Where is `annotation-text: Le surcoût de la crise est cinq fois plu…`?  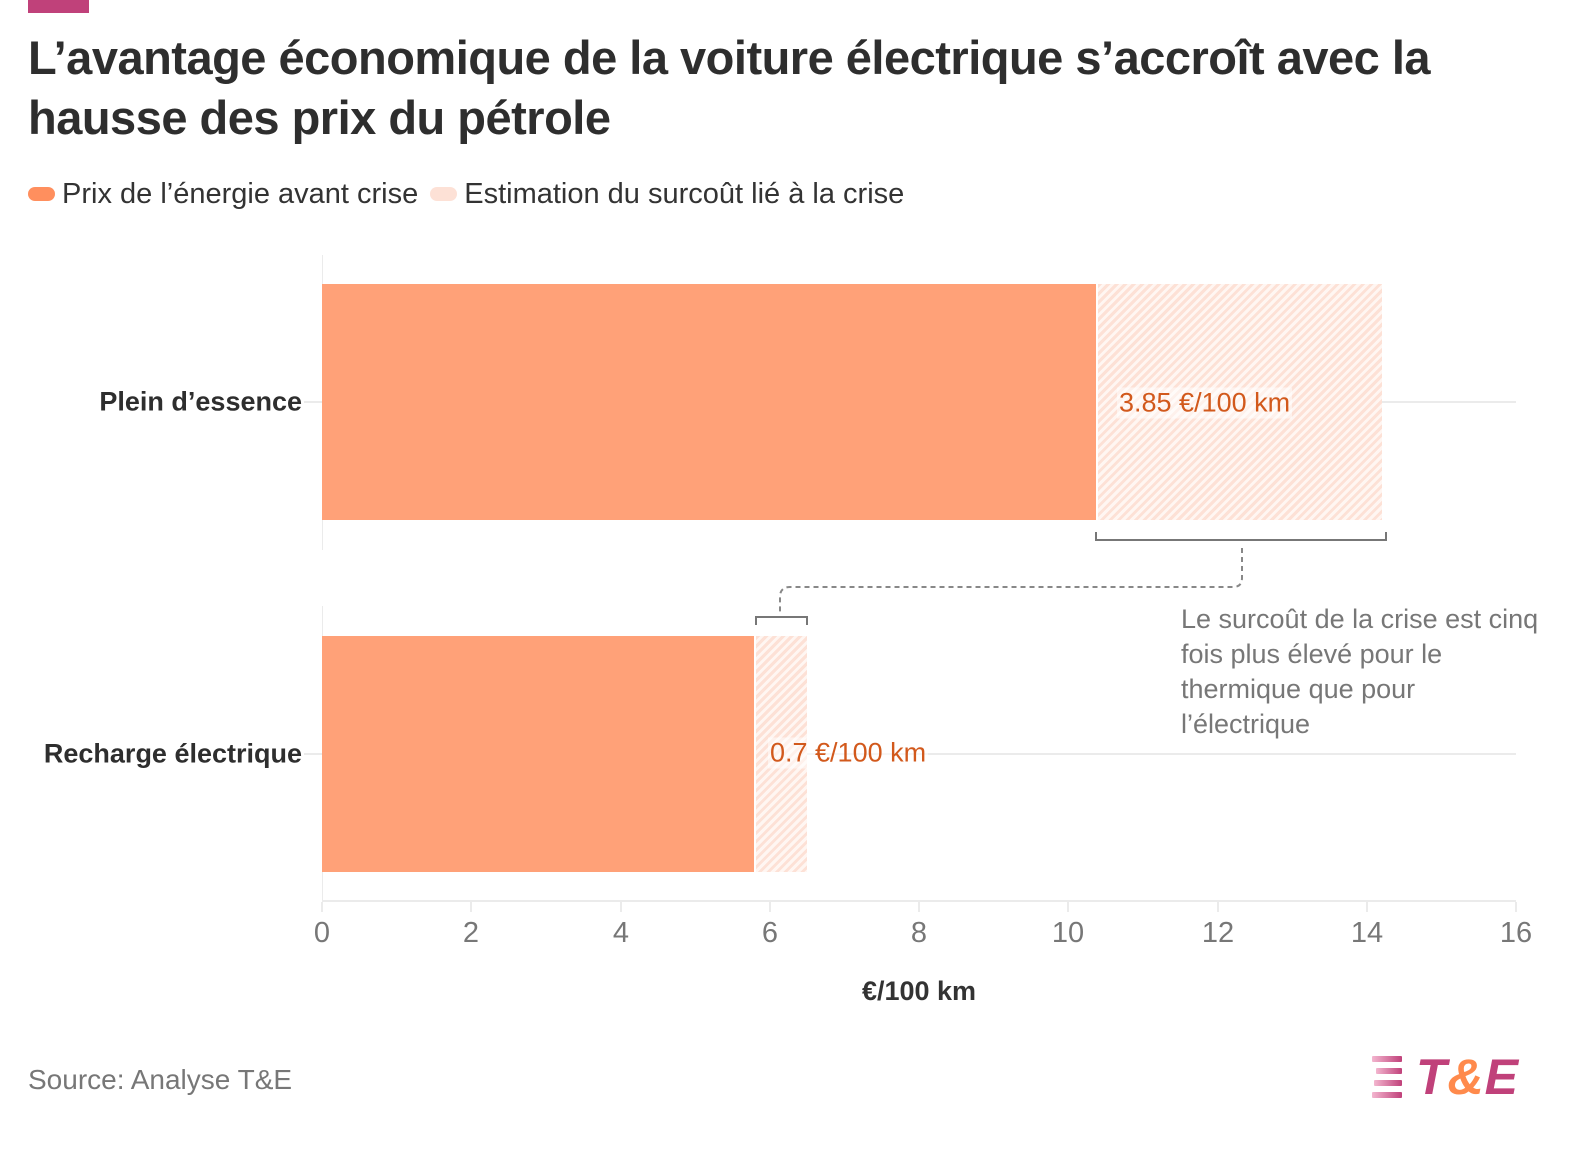
annotation-text: Le surcoût de la crise est cinq fois plu… is located at coordinates (1360, 671).